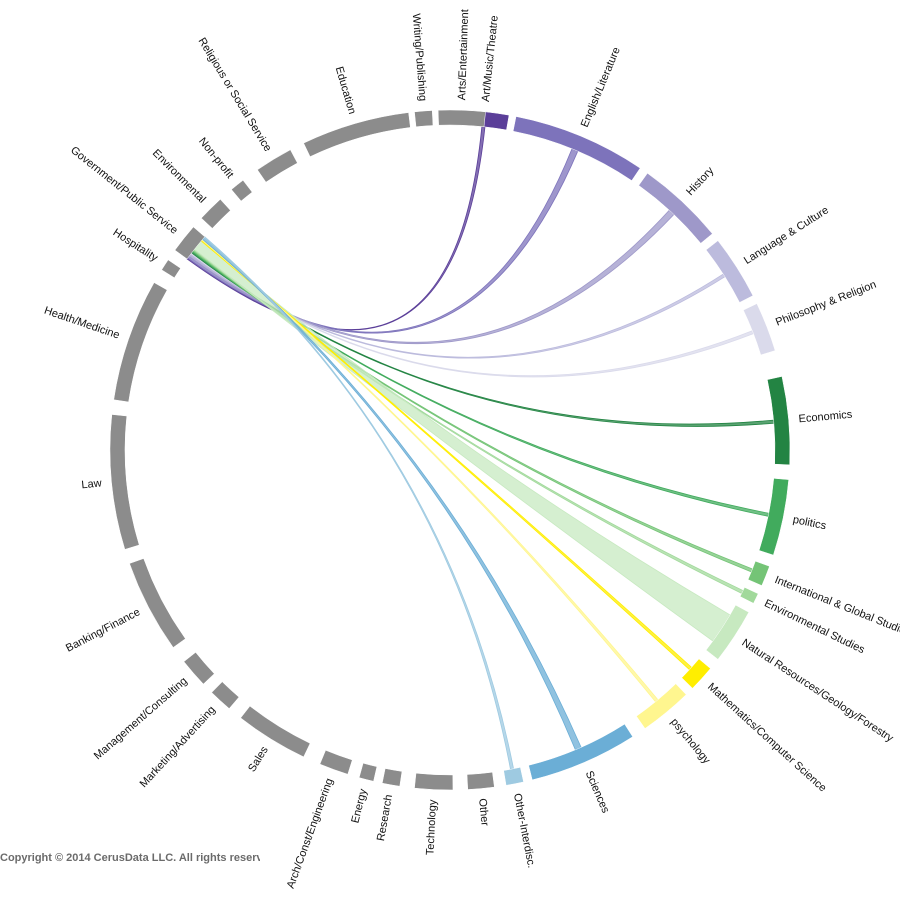  What do you see at coordinates (336, 762) in the screenshot?
I see `arc-arch-const-engineering` at bounding box center [336, 762].